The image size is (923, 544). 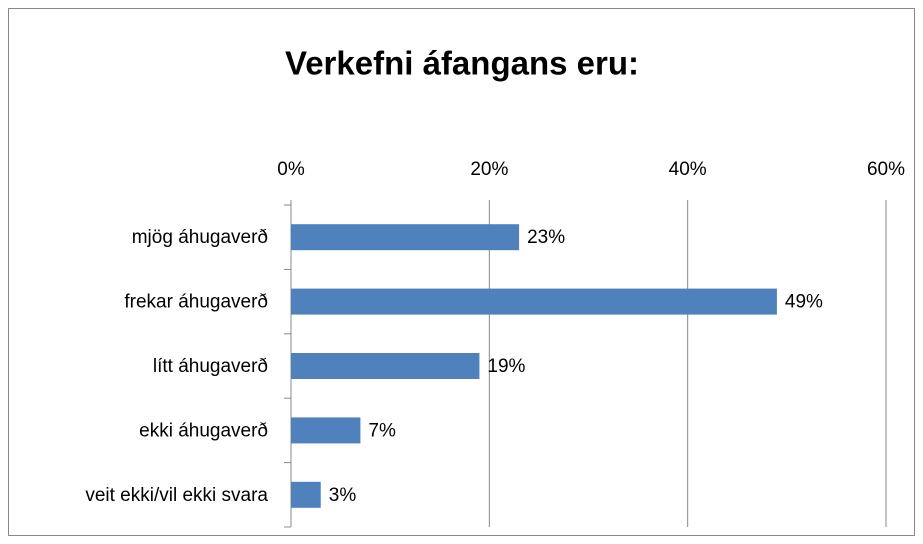 What do you see at coordinates (210, 366) in the screenshot?
I see `y-tick-label: lítt áhugaverð` at bounding box center [210, 366].